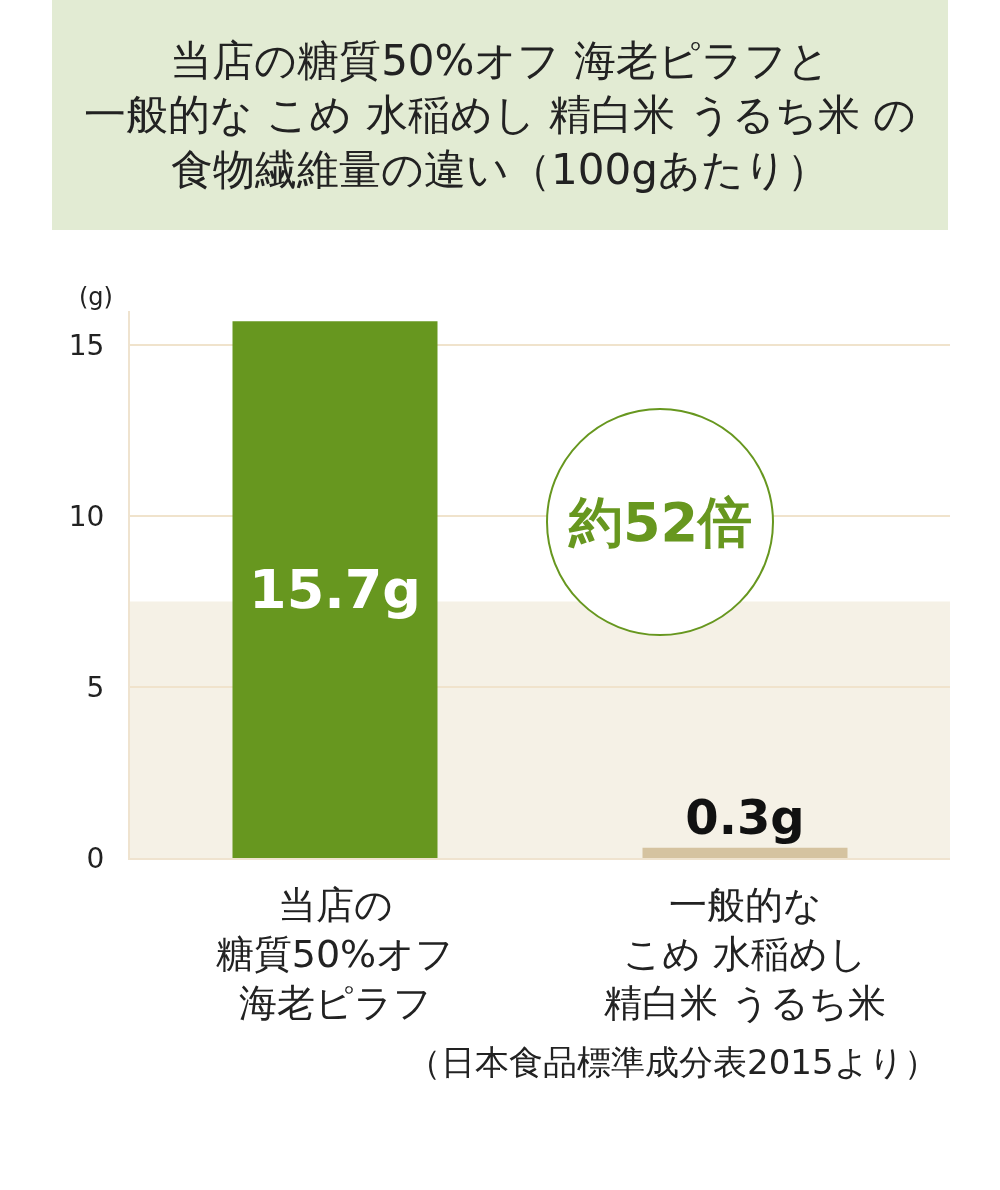  Describe the element at coordinates (86, 345) in the screenshot. I see `y-tick-label: 15` at that location.